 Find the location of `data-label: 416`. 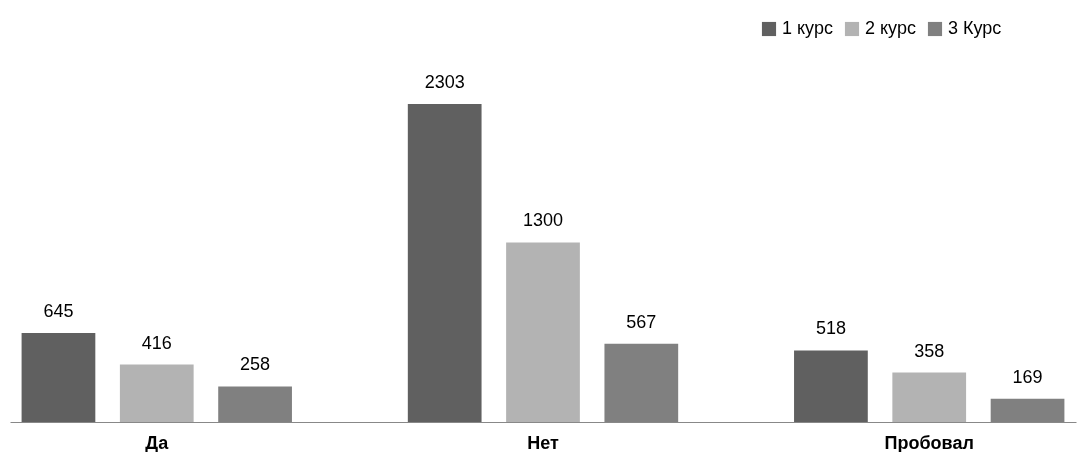

data-label: 416 is located at coordinates (156, 342).